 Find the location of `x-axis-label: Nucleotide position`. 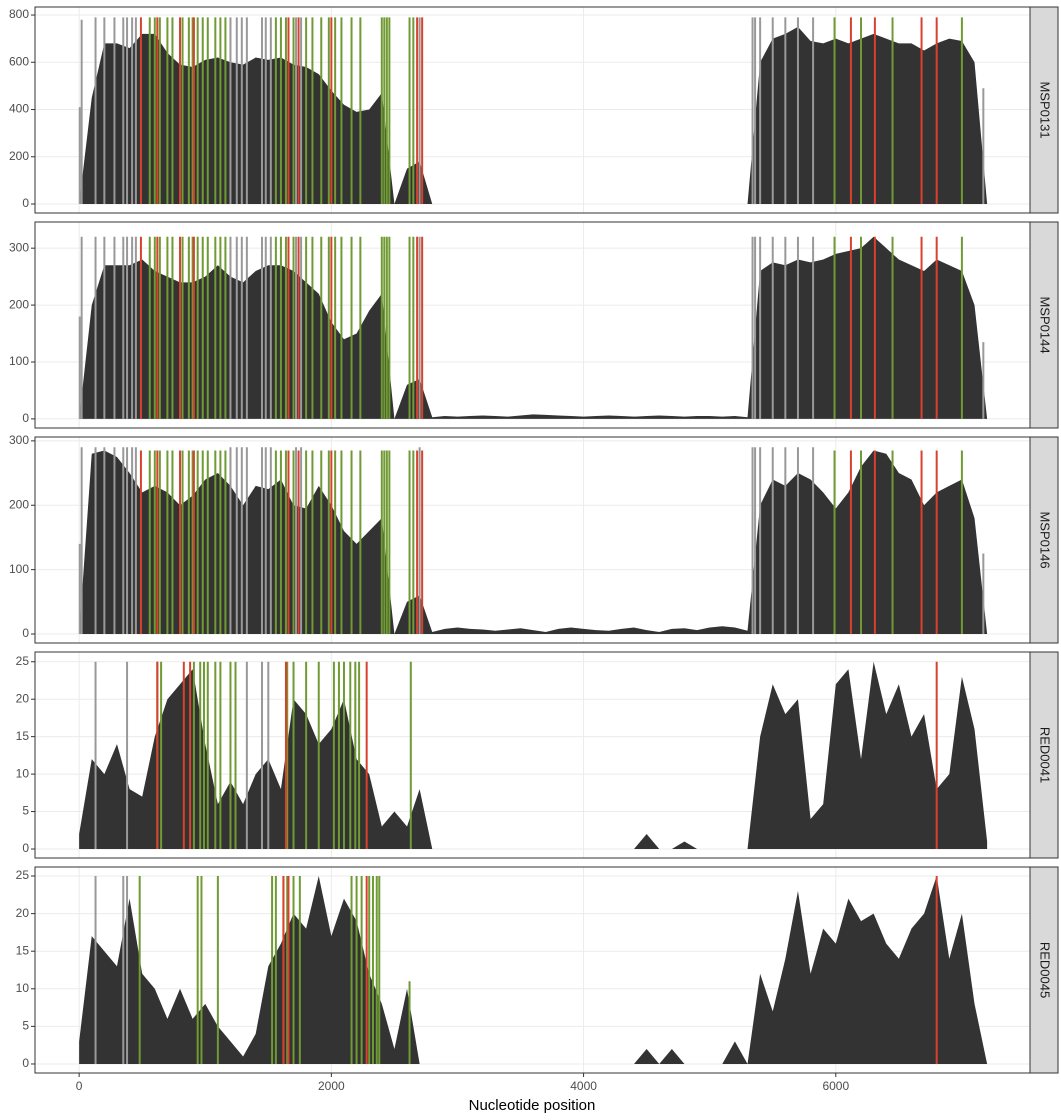

x-axis-label: Nucleotide position is located at coordinates (532, 1105).